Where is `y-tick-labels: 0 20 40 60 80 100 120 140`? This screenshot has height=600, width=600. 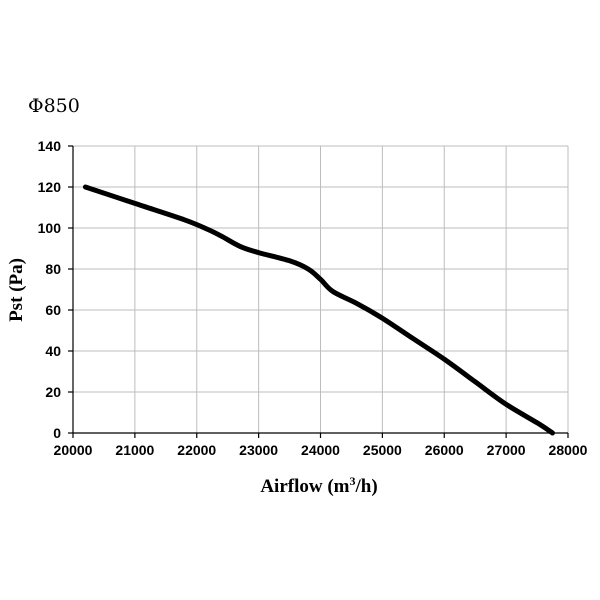
y-tick-labels: 0 20 40 60 80 100 120 140 is located at coordinates (50, 289).